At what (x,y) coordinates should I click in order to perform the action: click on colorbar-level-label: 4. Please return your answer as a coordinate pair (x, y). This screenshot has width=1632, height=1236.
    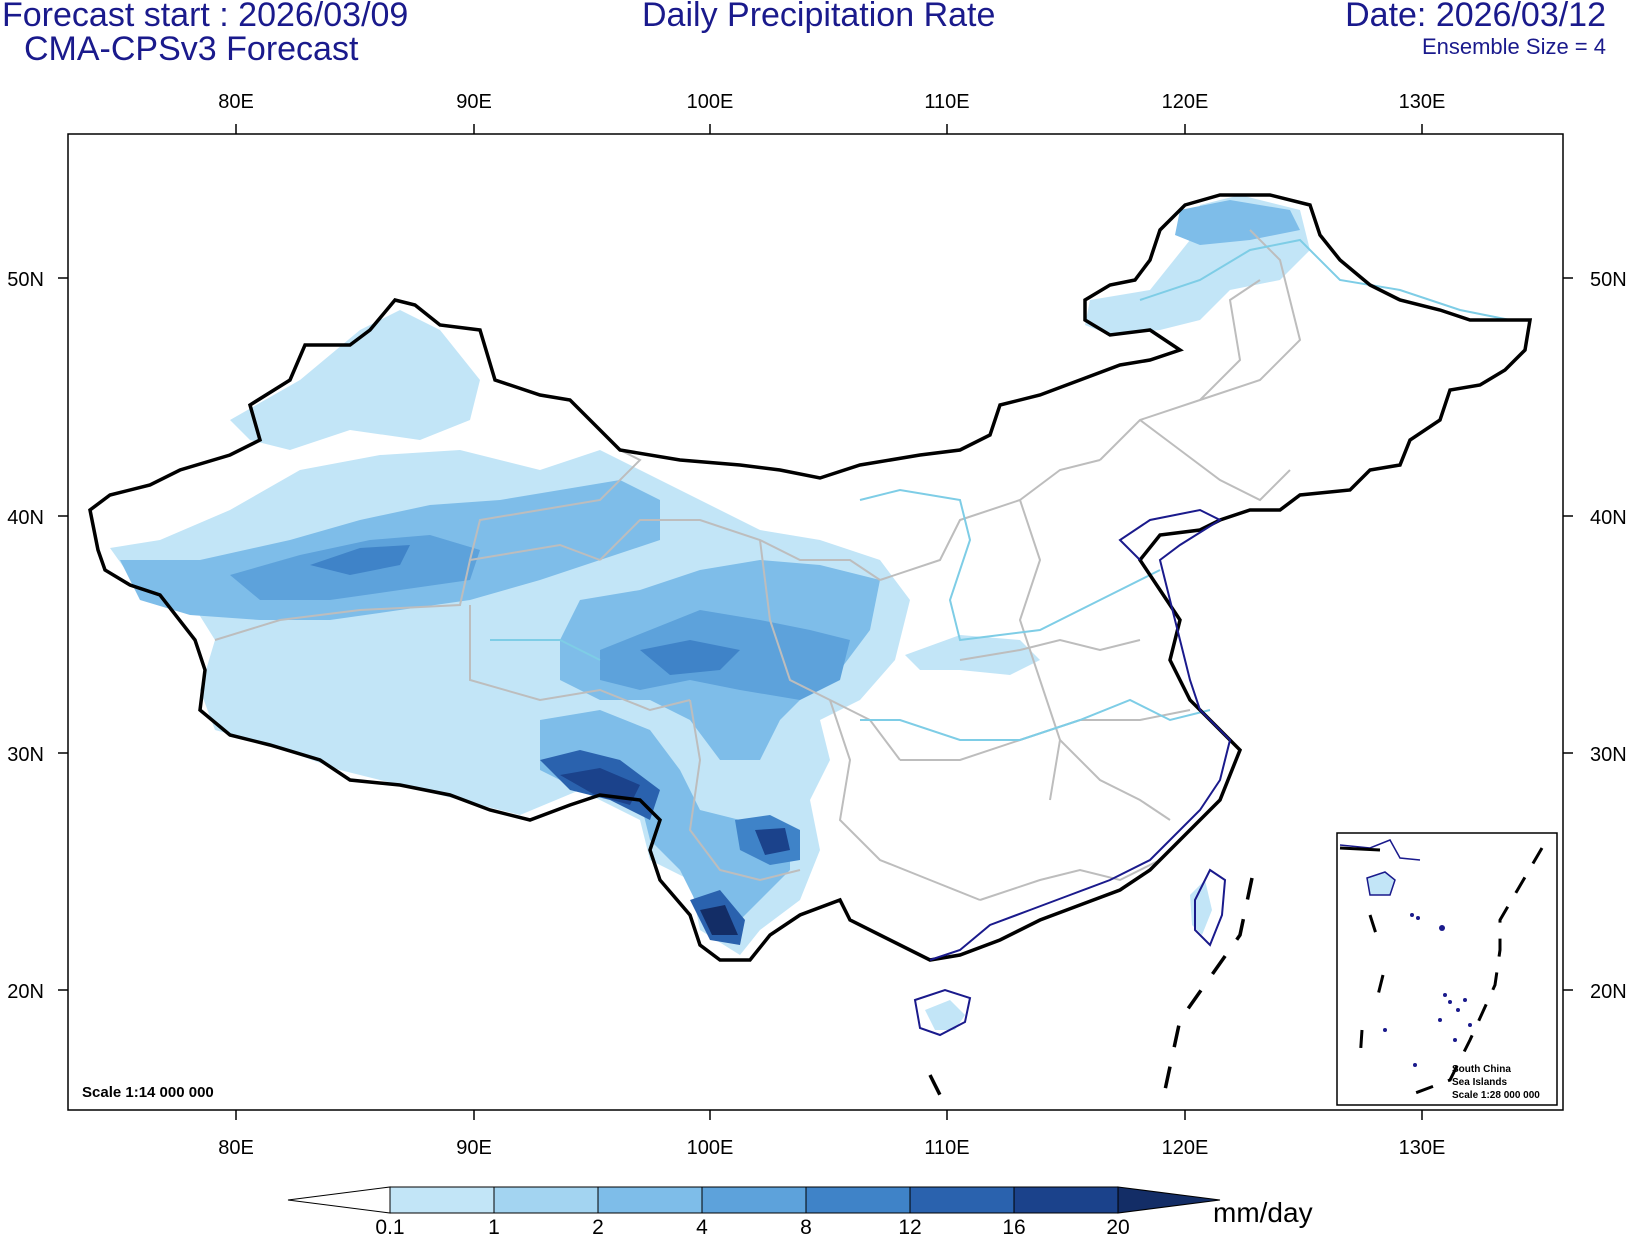
    Looking at the image, I should click on (702, 1226).